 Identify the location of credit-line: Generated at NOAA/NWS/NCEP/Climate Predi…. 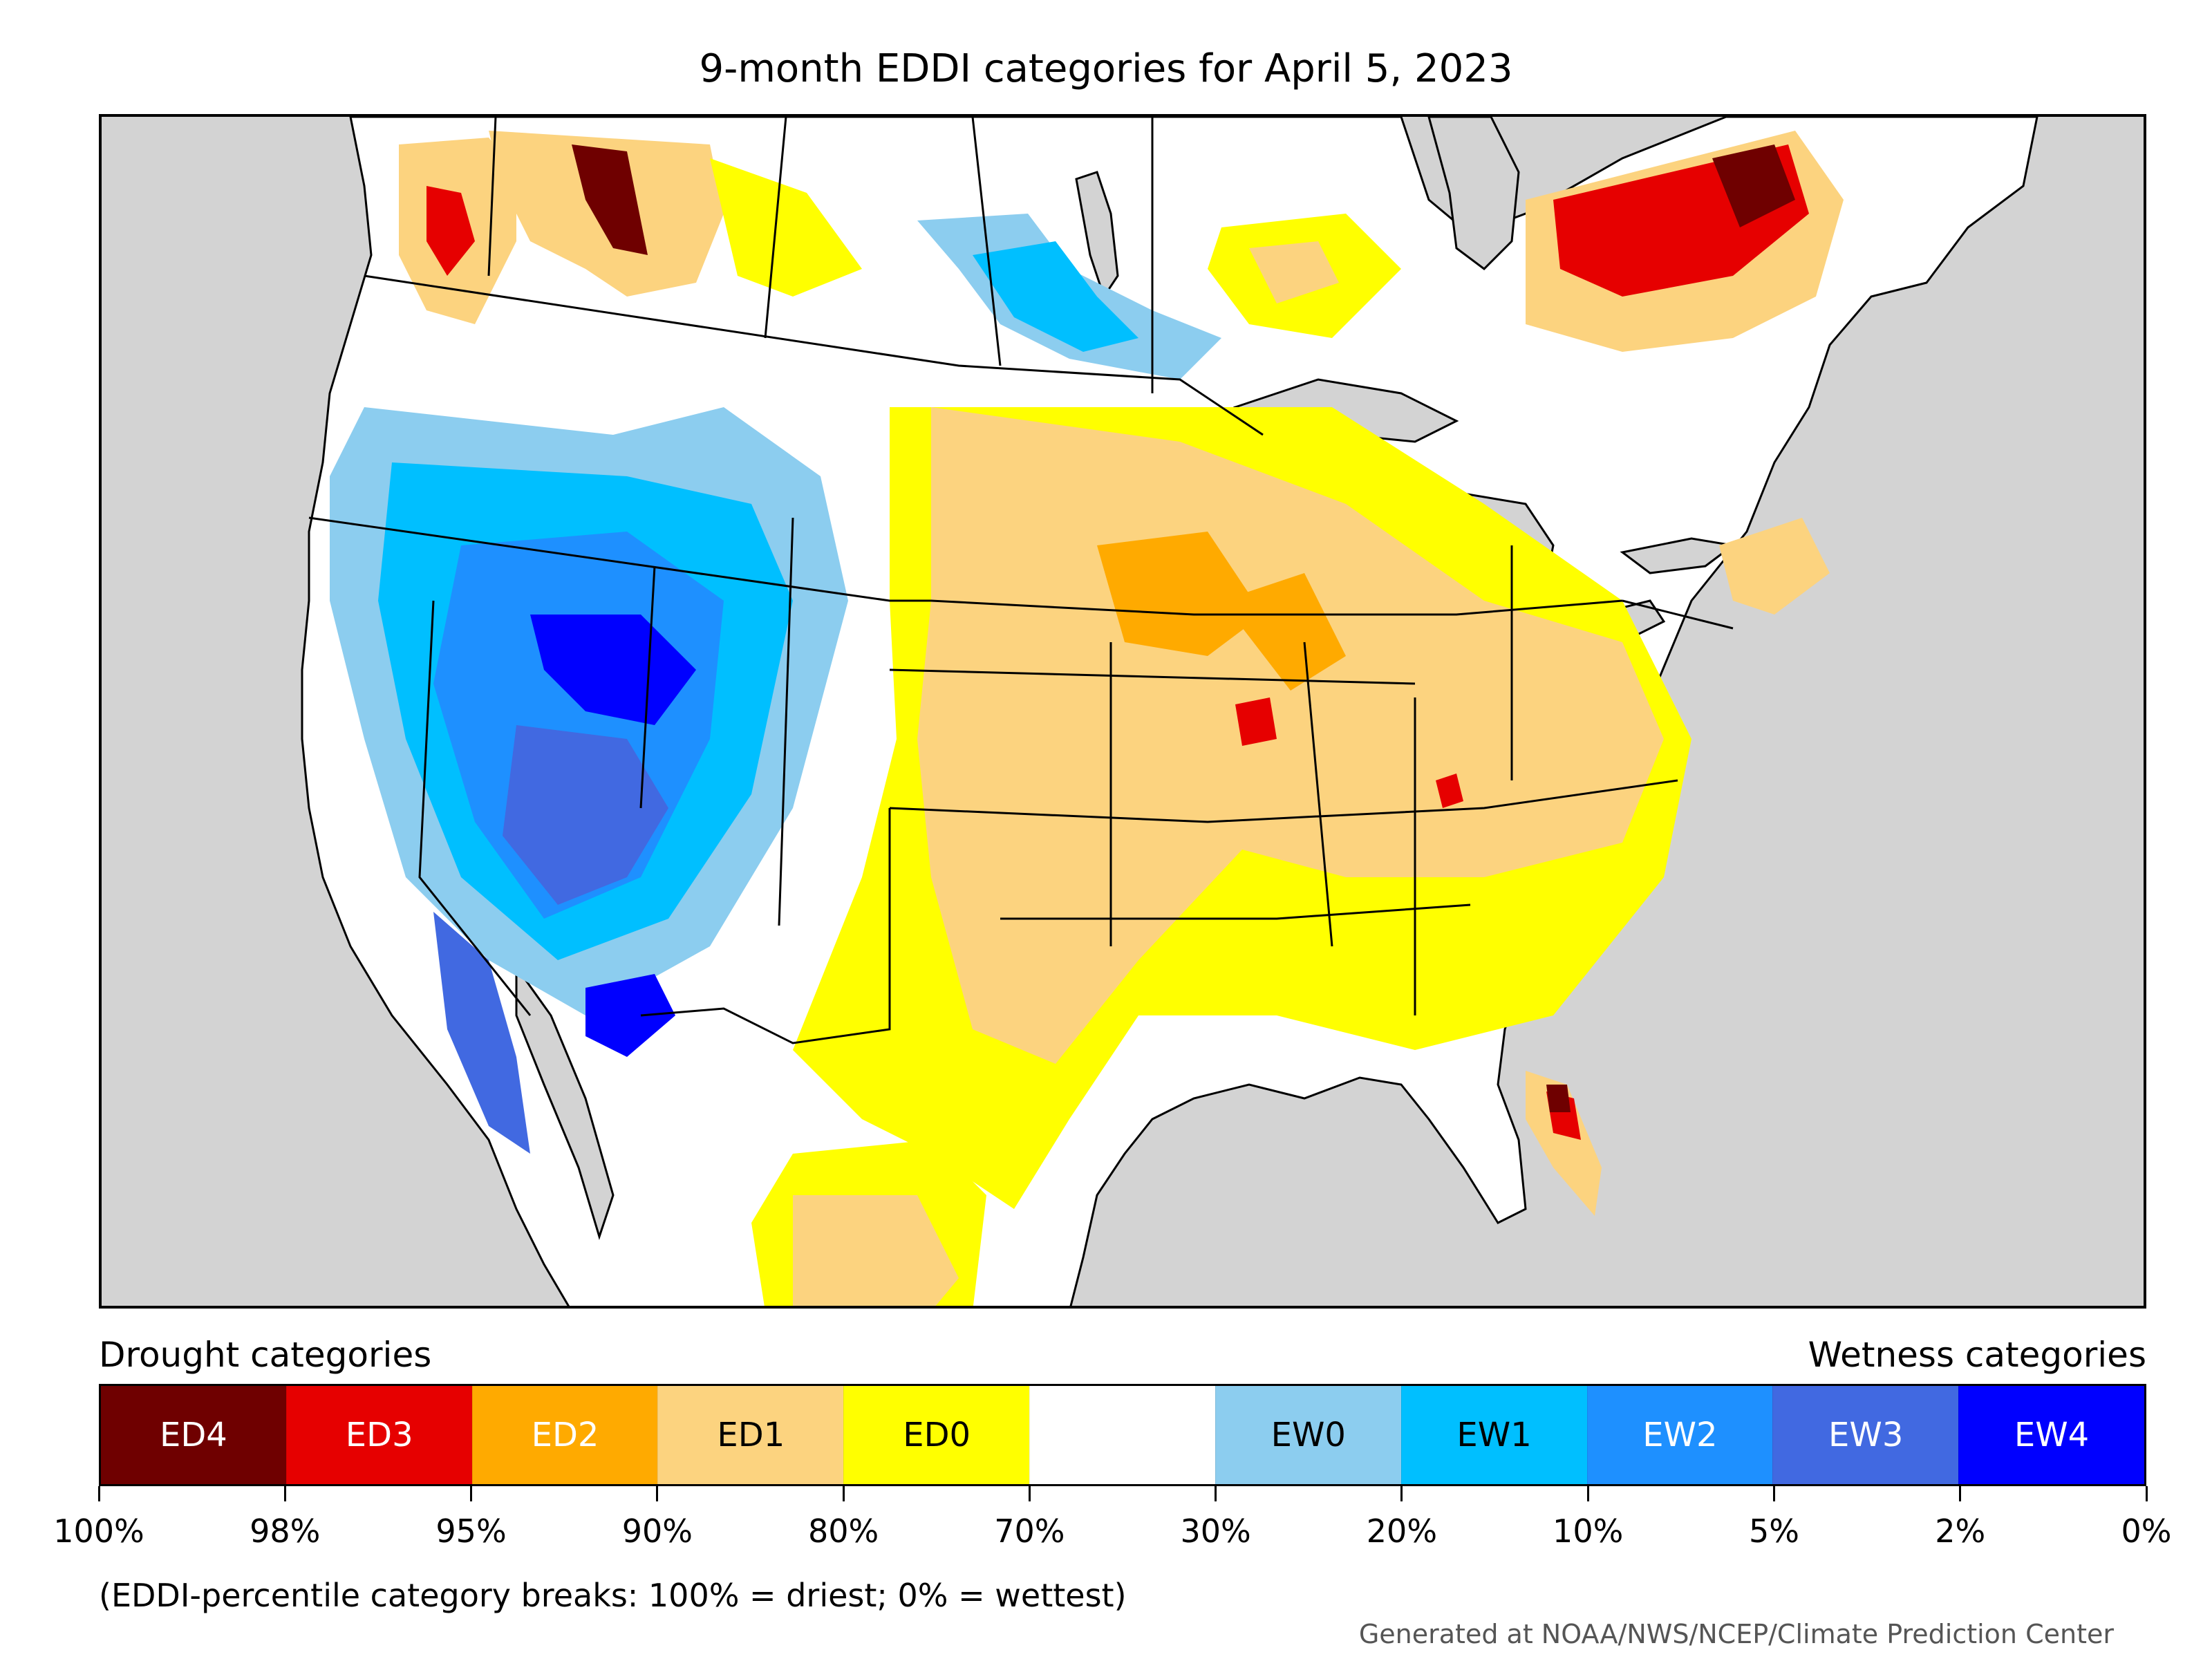
(1736, 1634).